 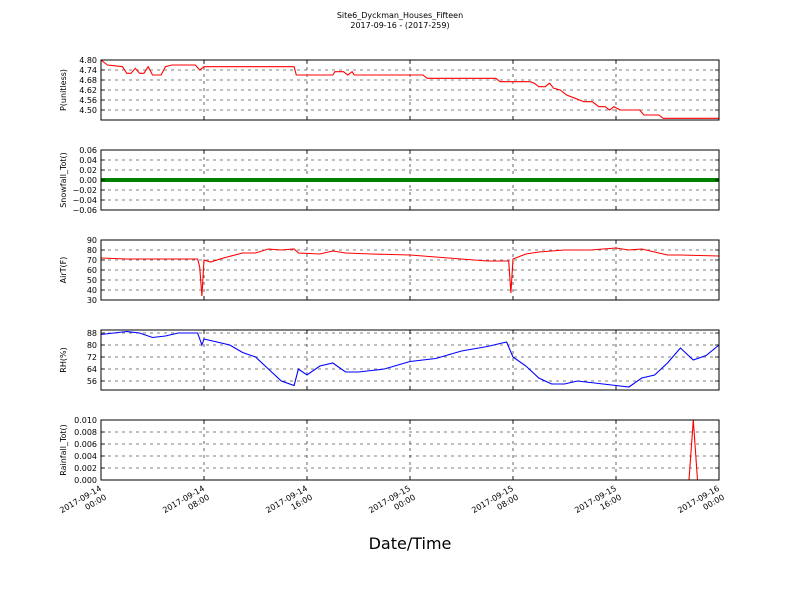 I want to click on y-axis-label: Rainfall_Tot(), so click(x=63, y=450).